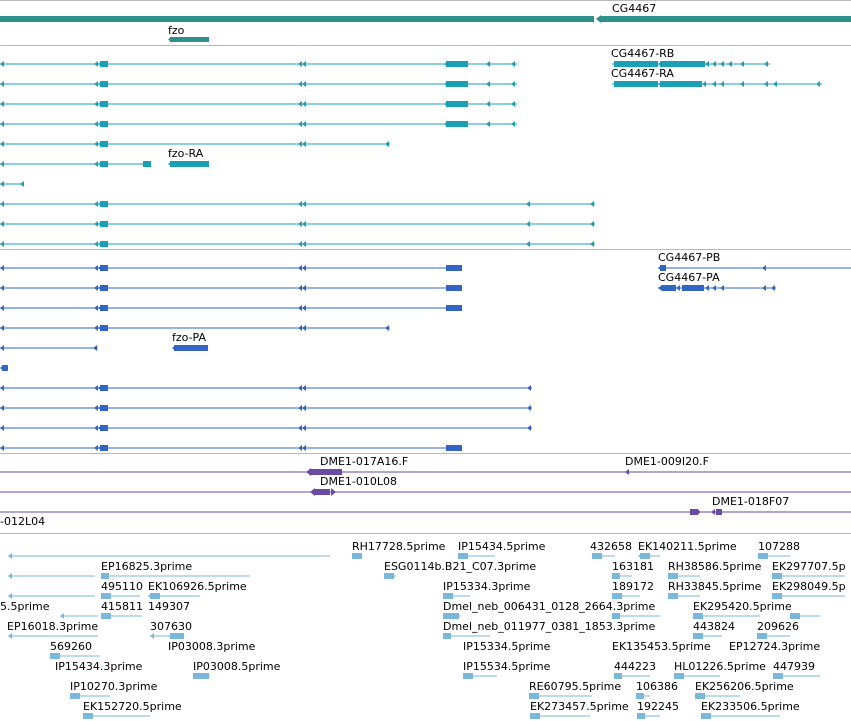 Image resolution: width=851 pixels, height=721 pixels. I want to click on feature-label: 307630, so click(171, 626).